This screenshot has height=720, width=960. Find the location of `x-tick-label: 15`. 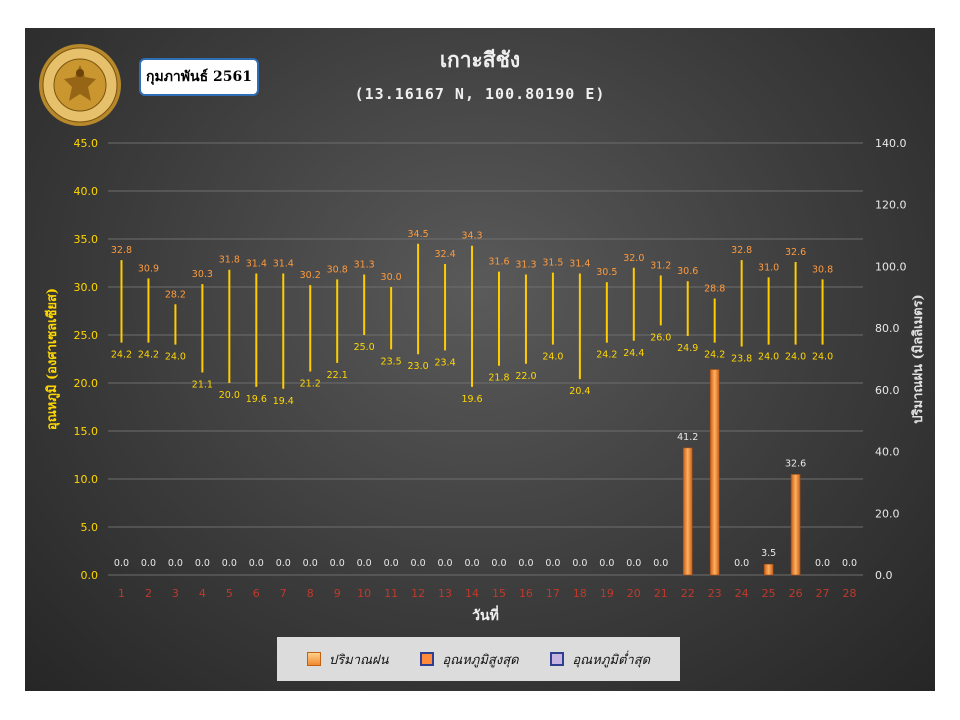

x-tick-label: 15 is located at coordinates (499, 593).